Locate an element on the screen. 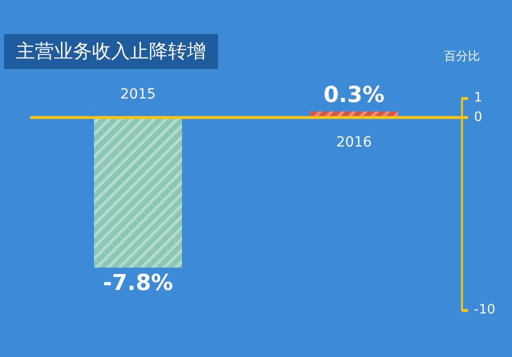 The image size is (512, 357). x-tick-label: 2016 is located at coordinates (354, 142).